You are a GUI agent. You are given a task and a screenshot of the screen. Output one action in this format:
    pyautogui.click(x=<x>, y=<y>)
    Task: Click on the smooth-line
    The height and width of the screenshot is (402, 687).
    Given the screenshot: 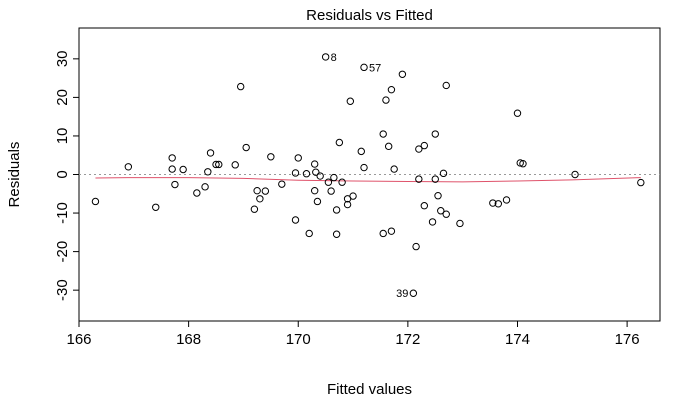 What is the action you would take?
    pyautogui.click(x=368, y=180)
    